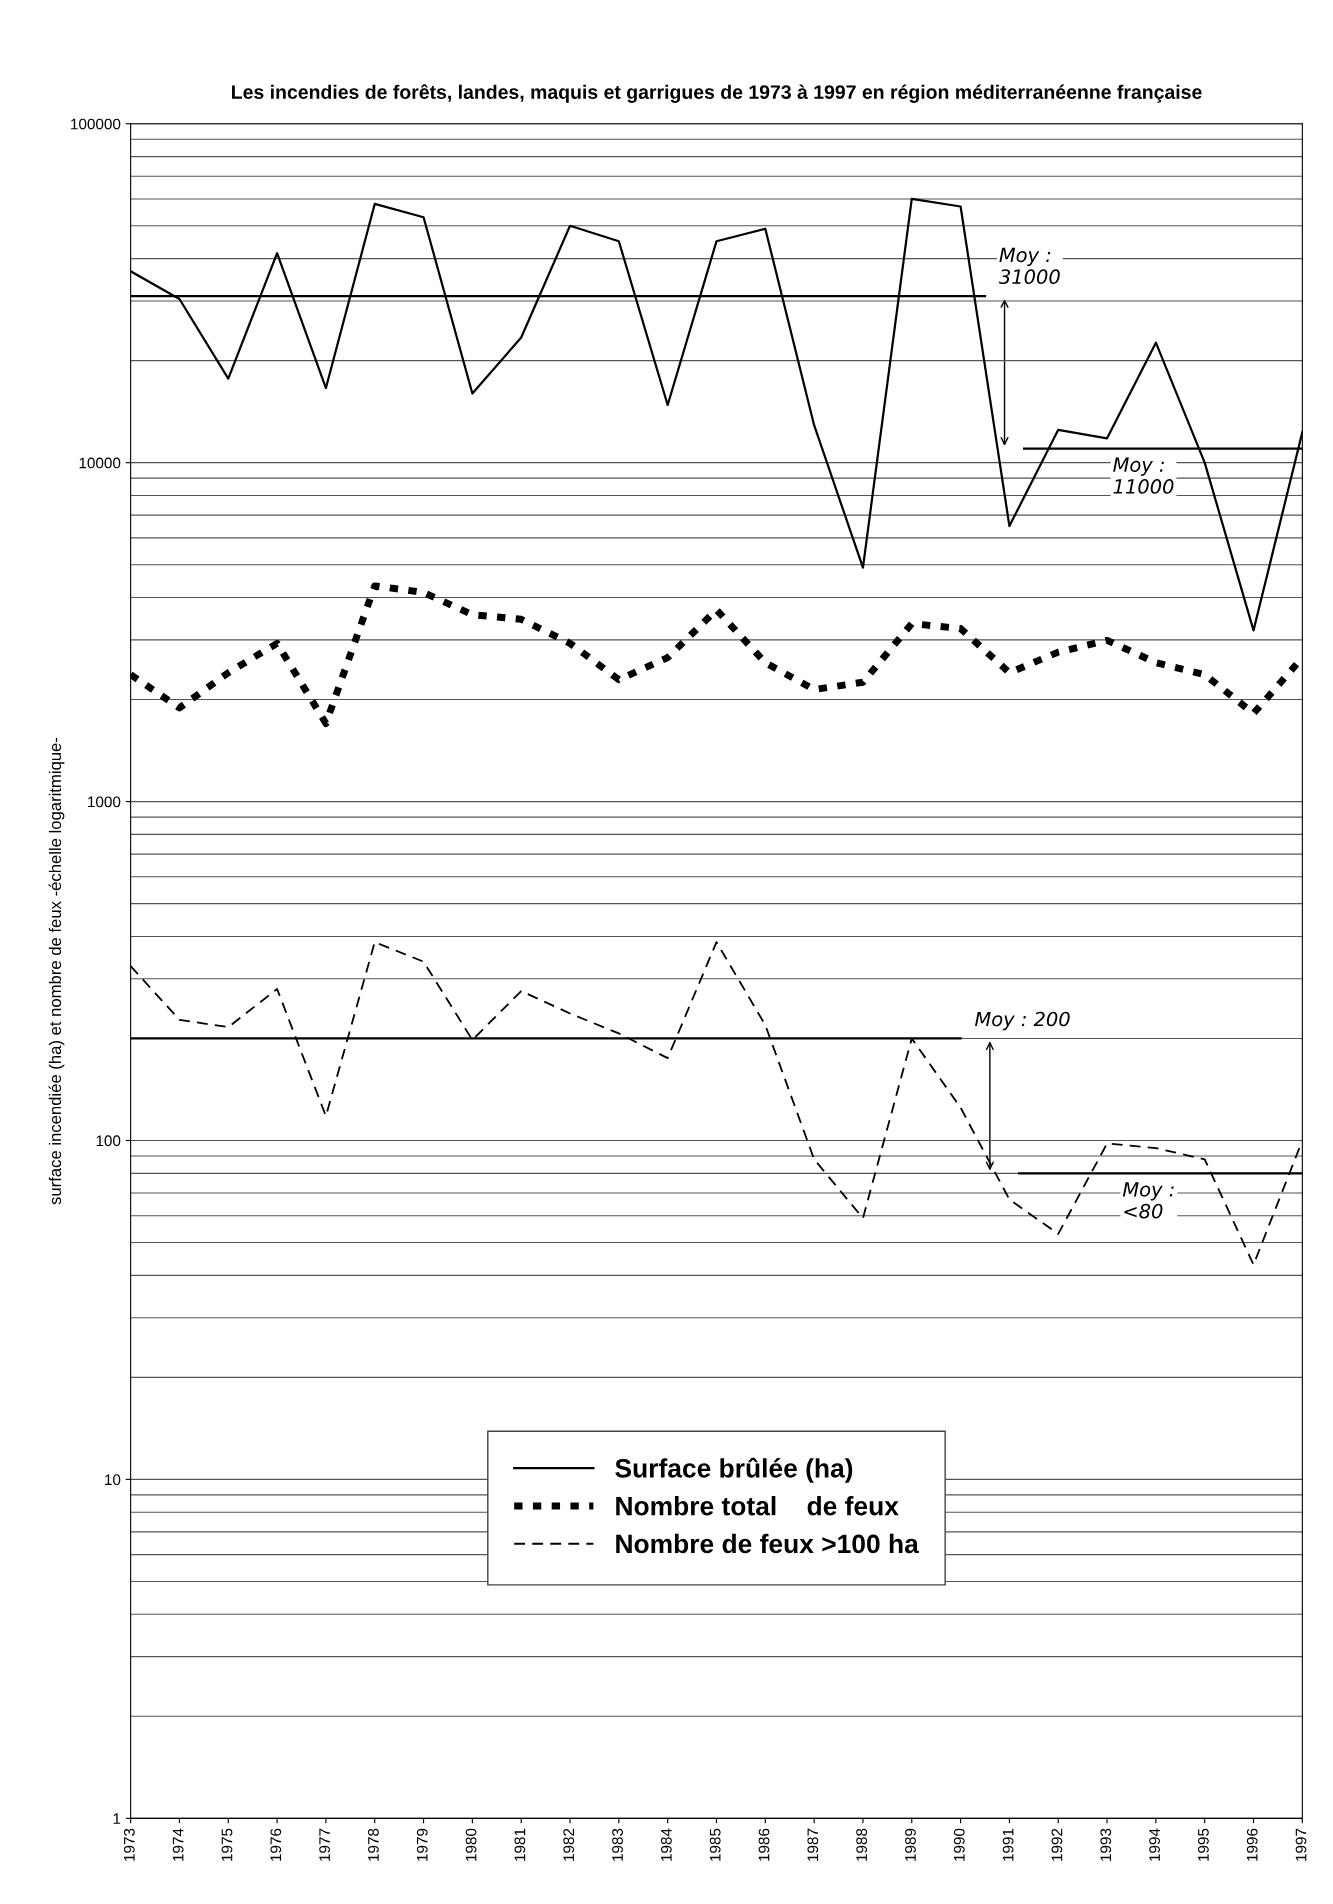  I want to click on x-tick-label: 1983, so click(617, 1844).